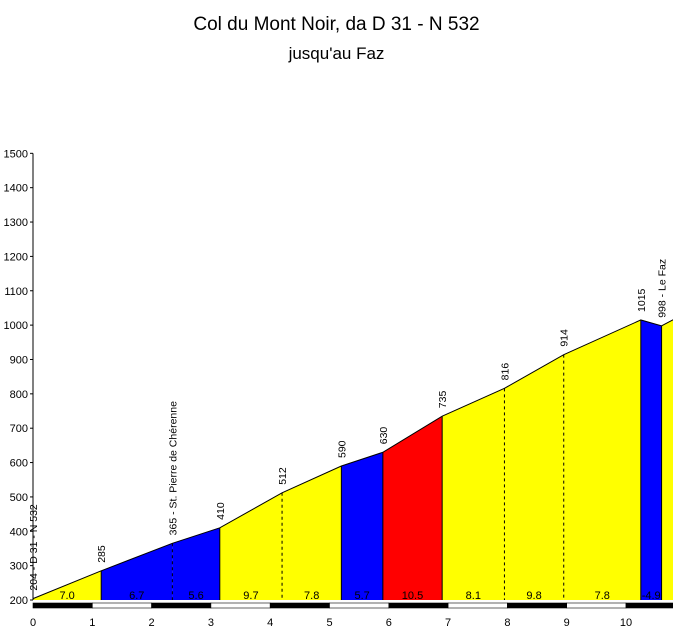  What do you see at coordinates (270, 623) in the screenshot?
I see `x-tick-label: 4` at bounding box center [270, 623].